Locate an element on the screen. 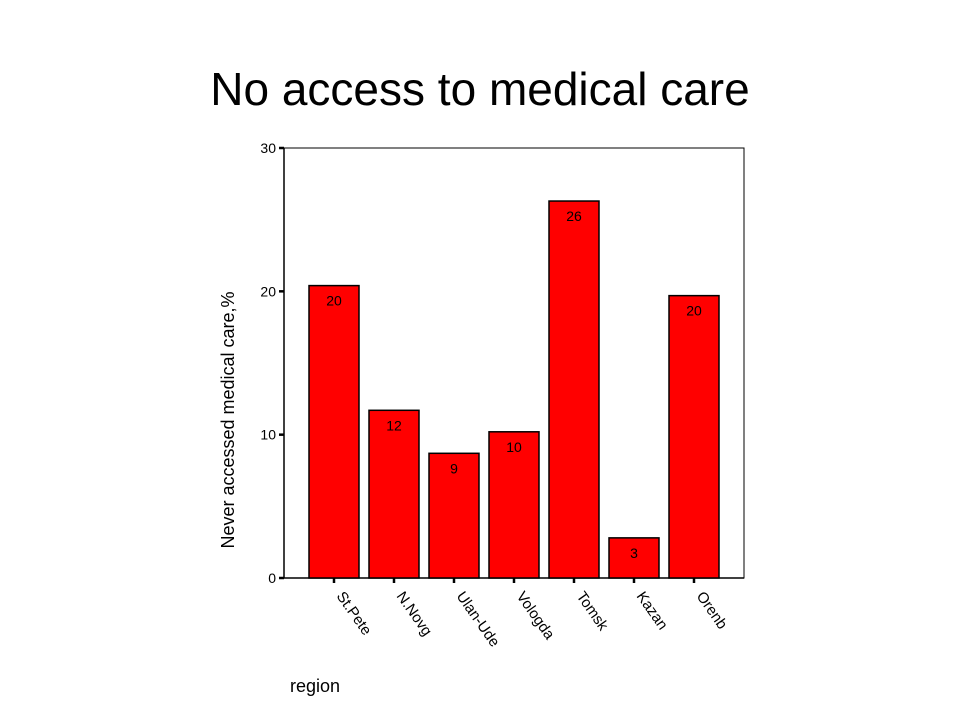 Image resolution: width=960 pixels, height=720 pixels. y-tick-label: 20 is located at coordinates (268, 291).